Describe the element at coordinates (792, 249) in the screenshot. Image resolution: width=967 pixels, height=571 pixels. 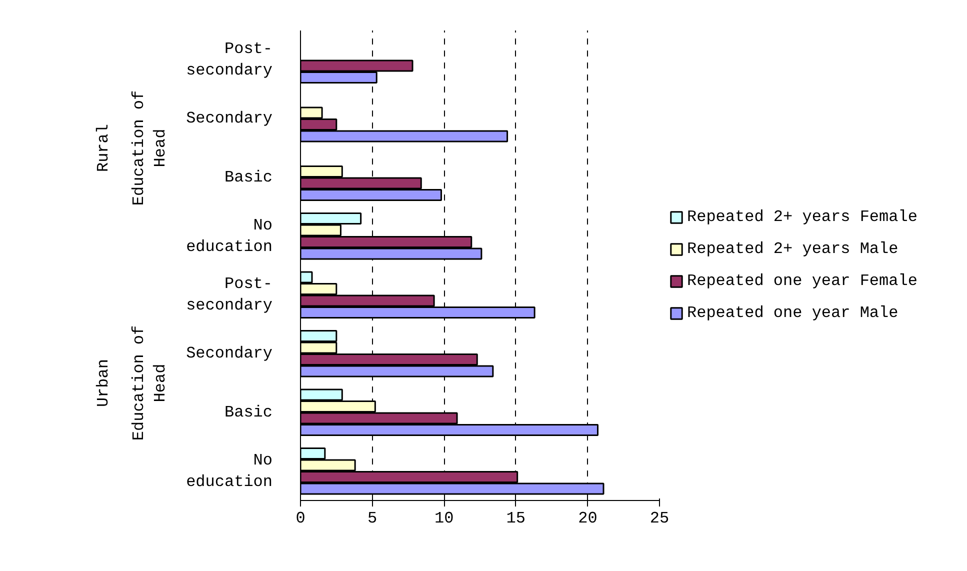
I see `legend-label: Repeated 2+ years Male` at that location.